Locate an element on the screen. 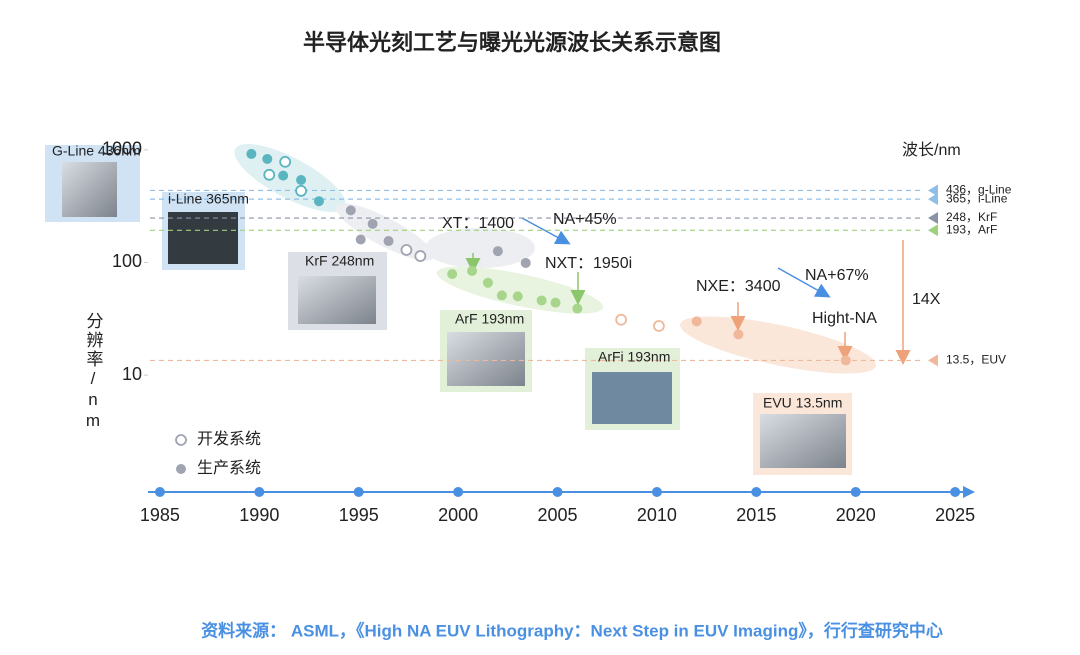  x-tick-label: 2010 is located at coordinates (657, 515).